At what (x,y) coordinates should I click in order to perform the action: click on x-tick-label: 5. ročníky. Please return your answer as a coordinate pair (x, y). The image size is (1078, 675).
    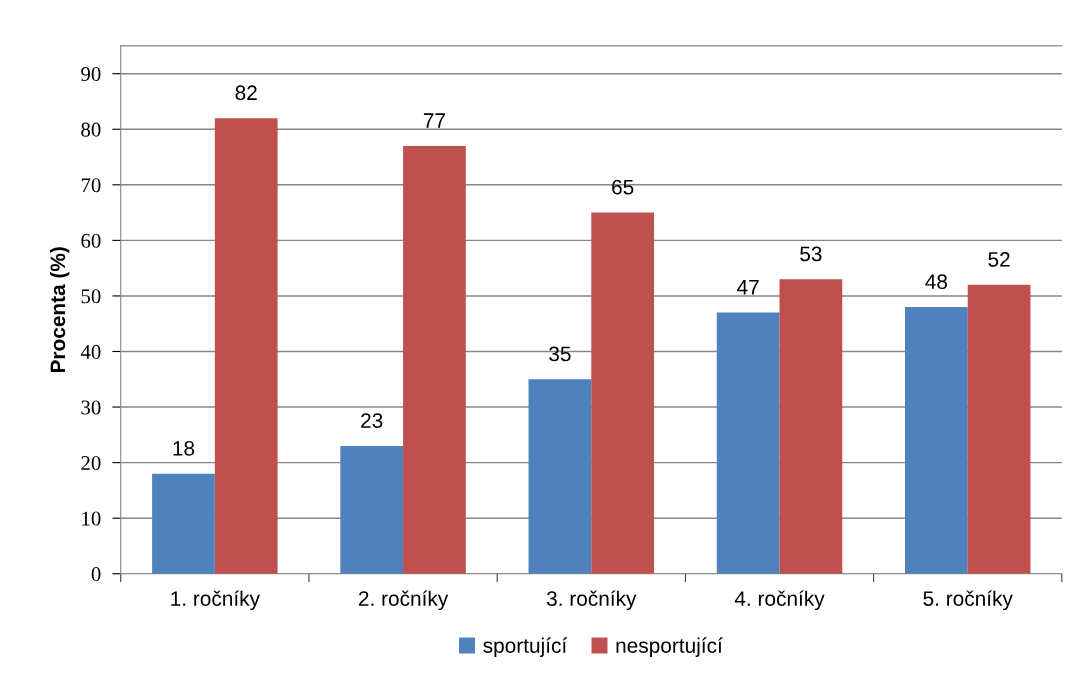
    Looking at the image, I should click on (968, 600).